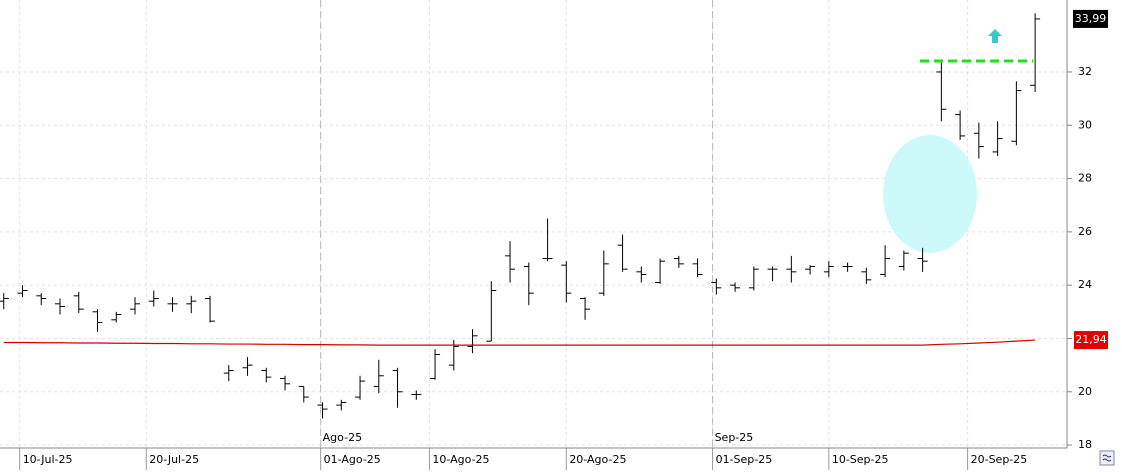 The height and width of the screenshot is (472, 1122). Describe the element at coordinates (734, 437) in the screenshot. I see `month-label: Sep-25` at that location.